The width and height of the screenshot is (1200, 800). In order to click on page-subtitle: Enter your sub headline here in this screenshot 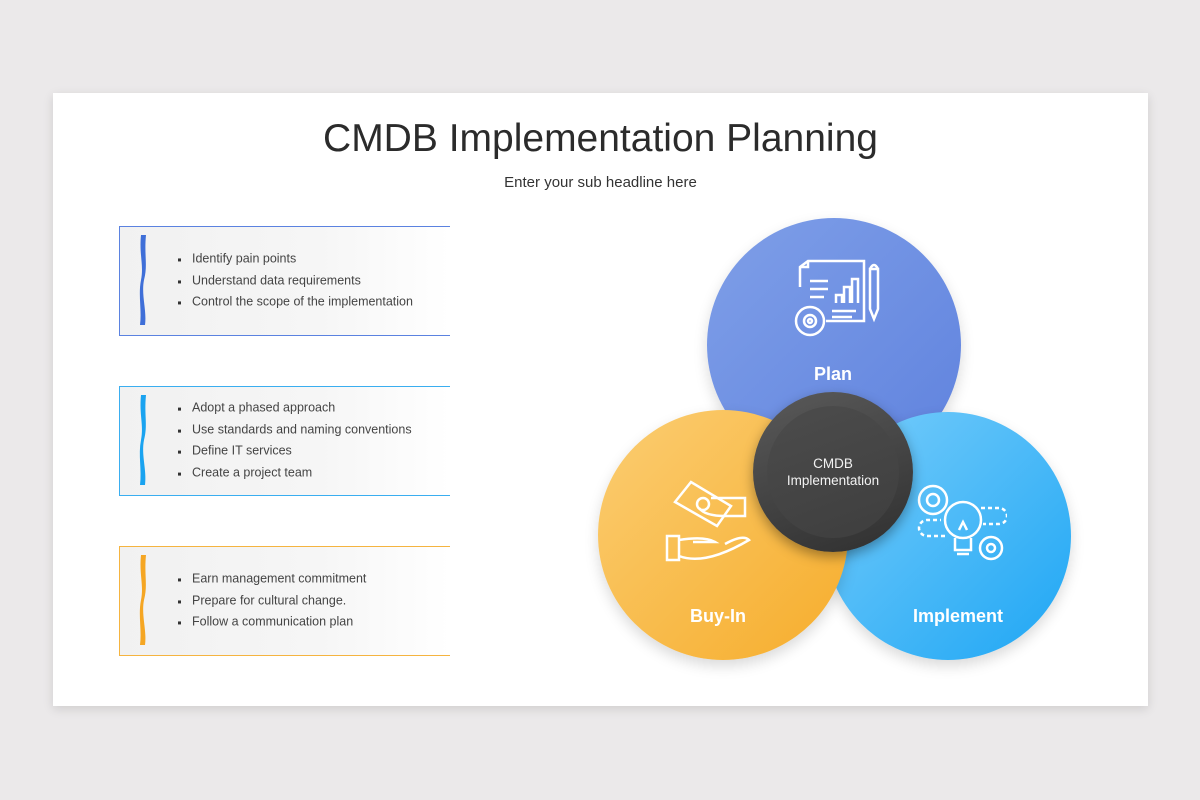, I will do `click(600, 182)`.